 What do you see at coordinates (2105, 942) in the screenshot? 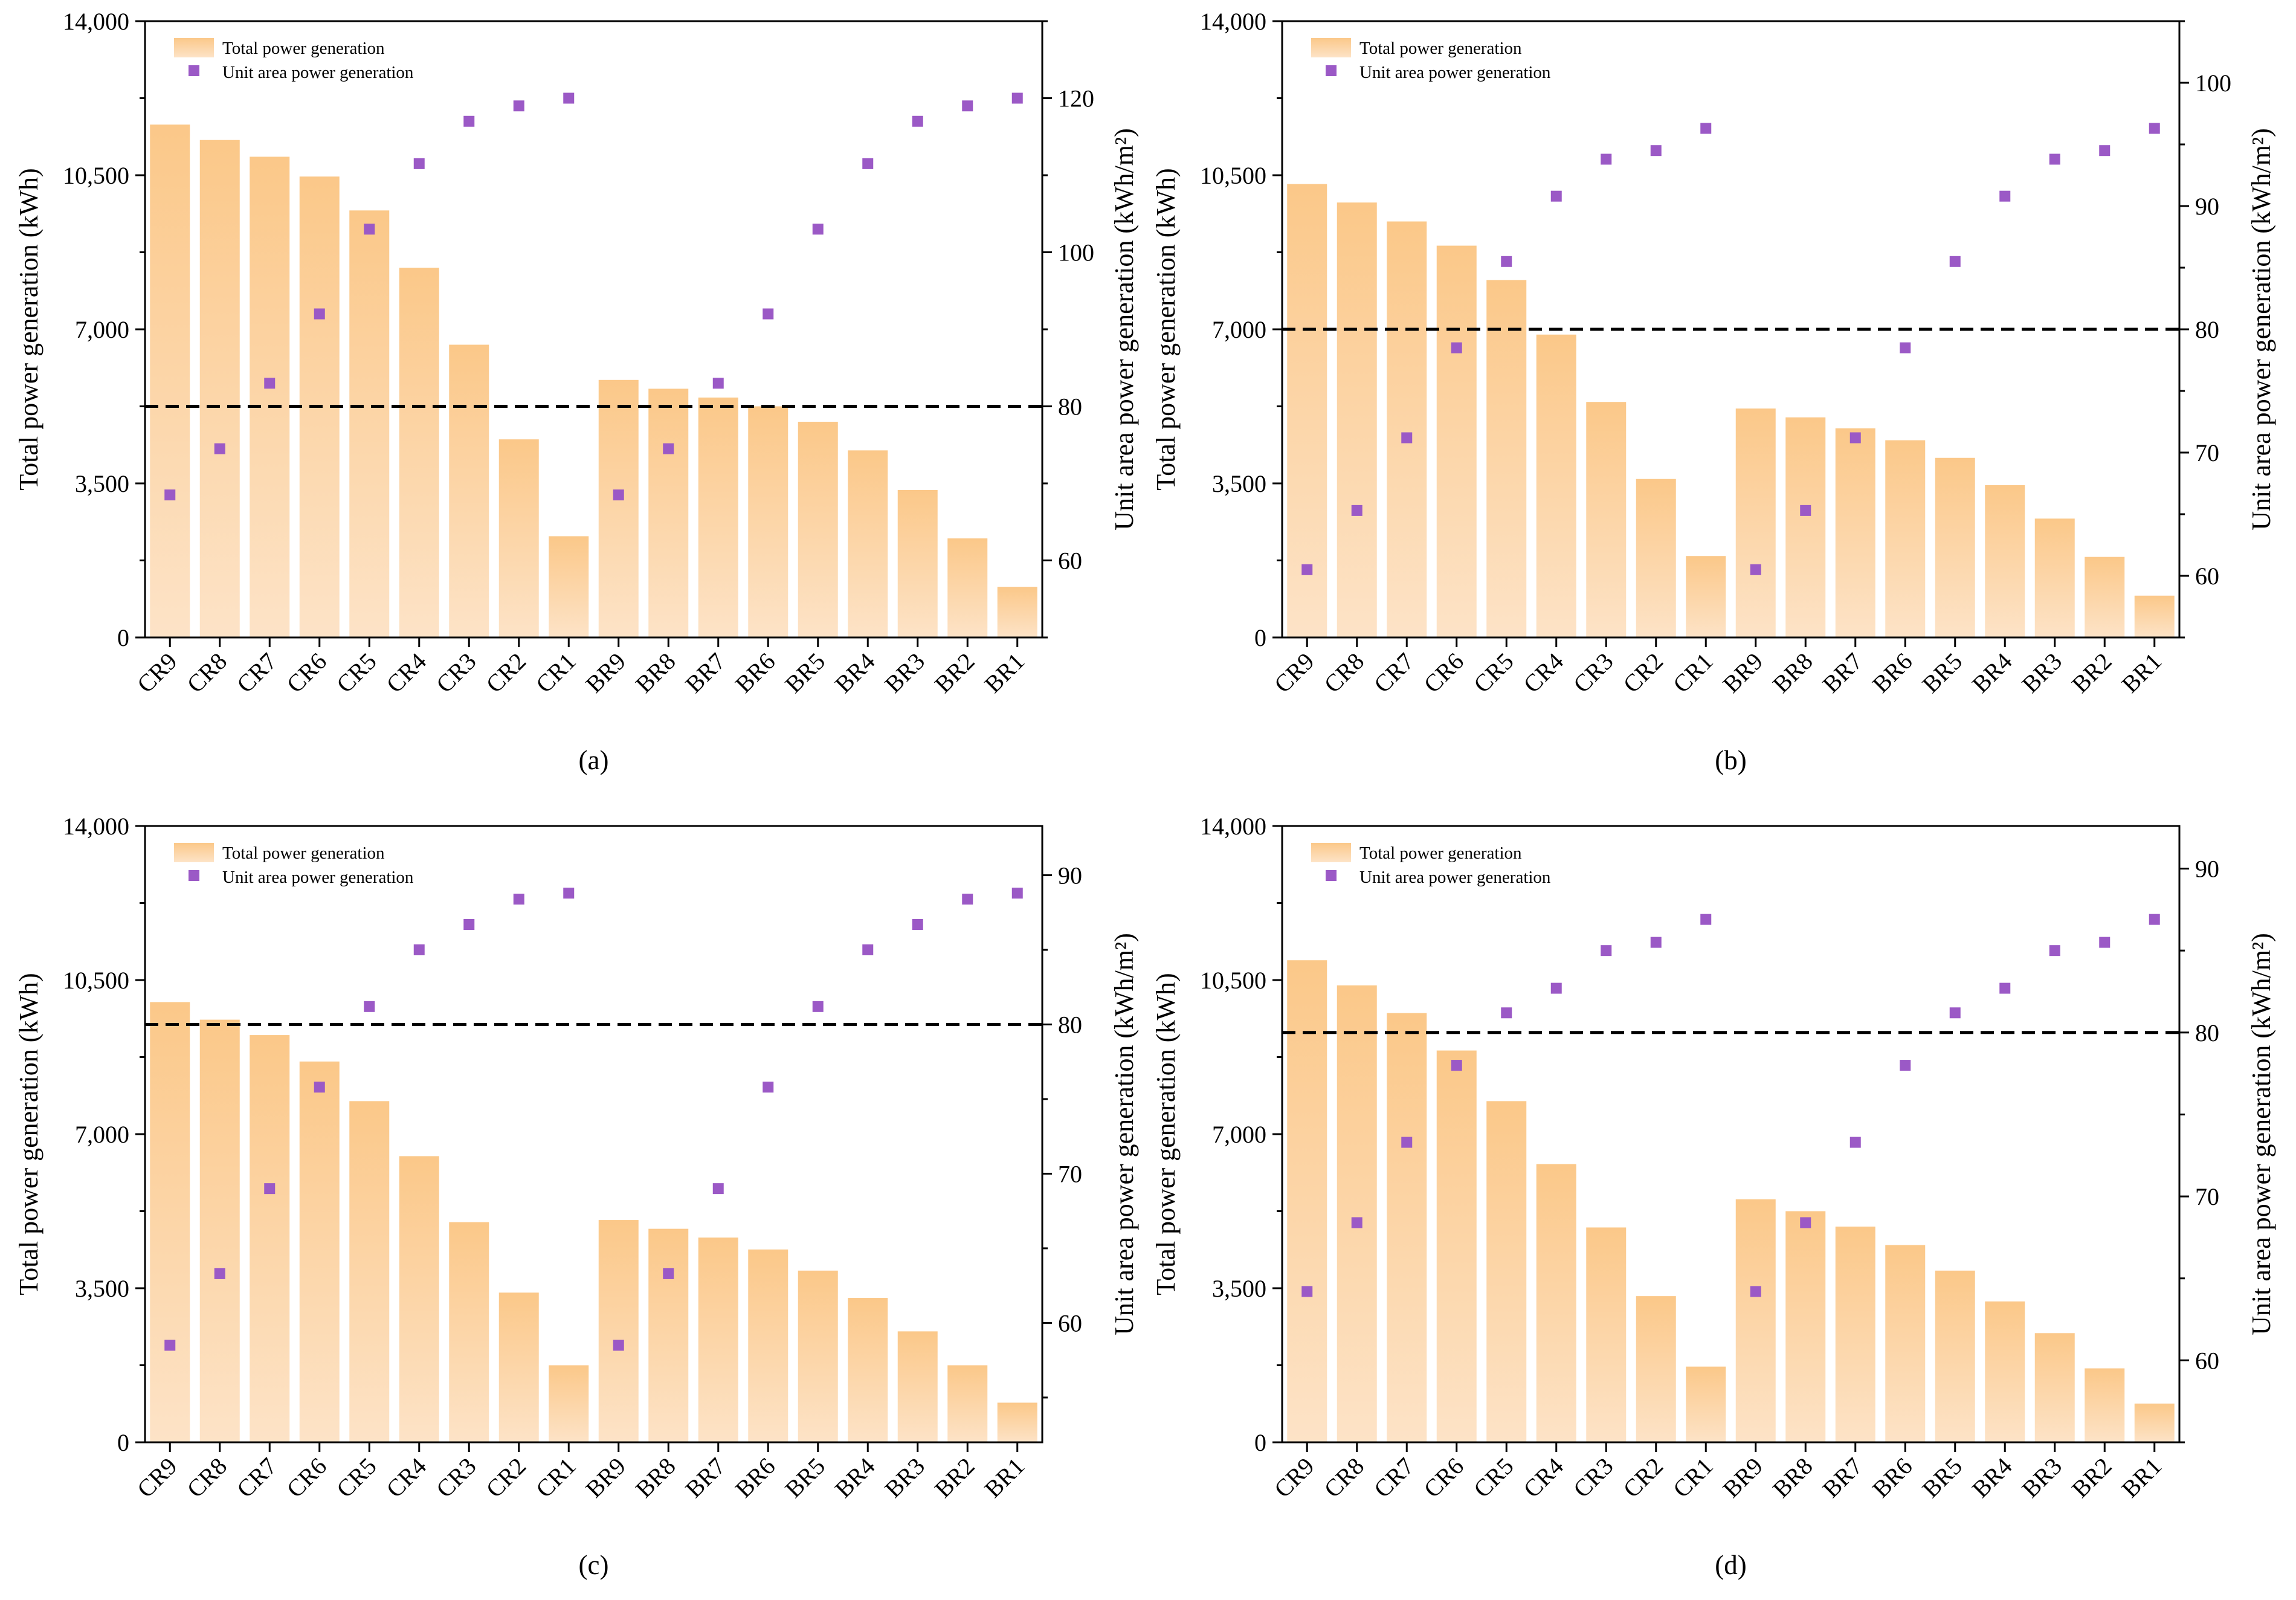
I see `point-br2` at bounding box center [2105, 942].